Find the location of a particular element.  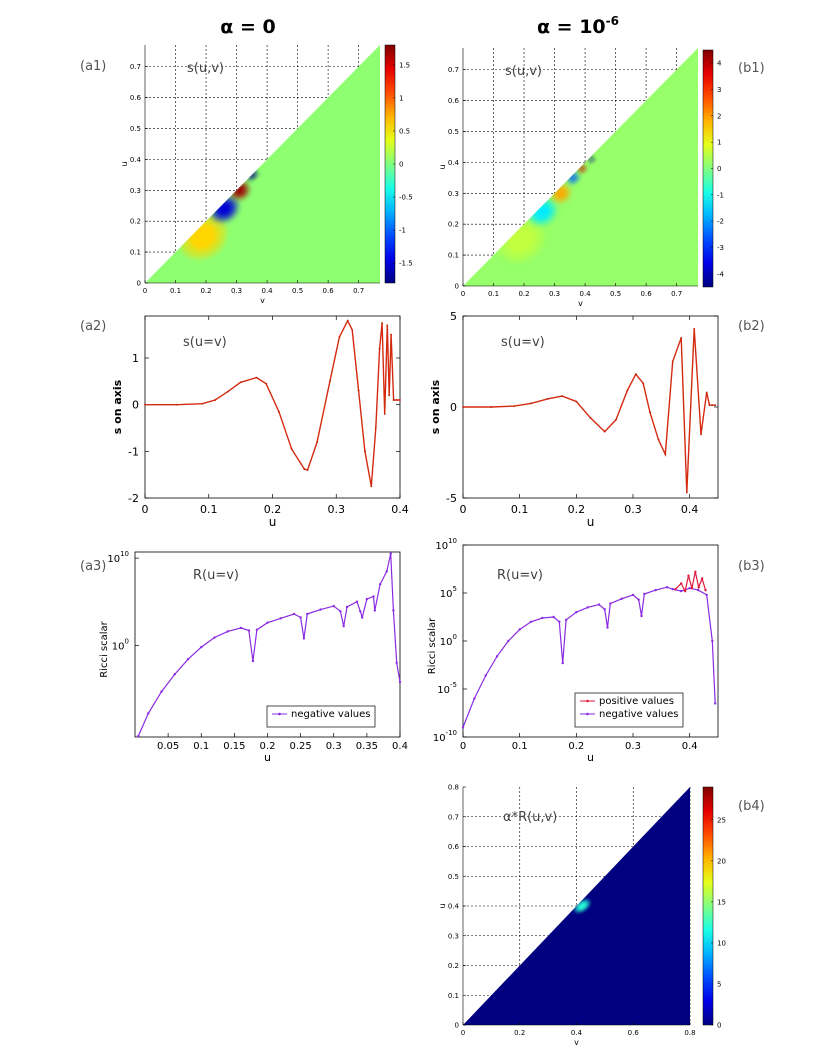

colorbar-tick-label: -0.5 is located at coordinates (406, 198).